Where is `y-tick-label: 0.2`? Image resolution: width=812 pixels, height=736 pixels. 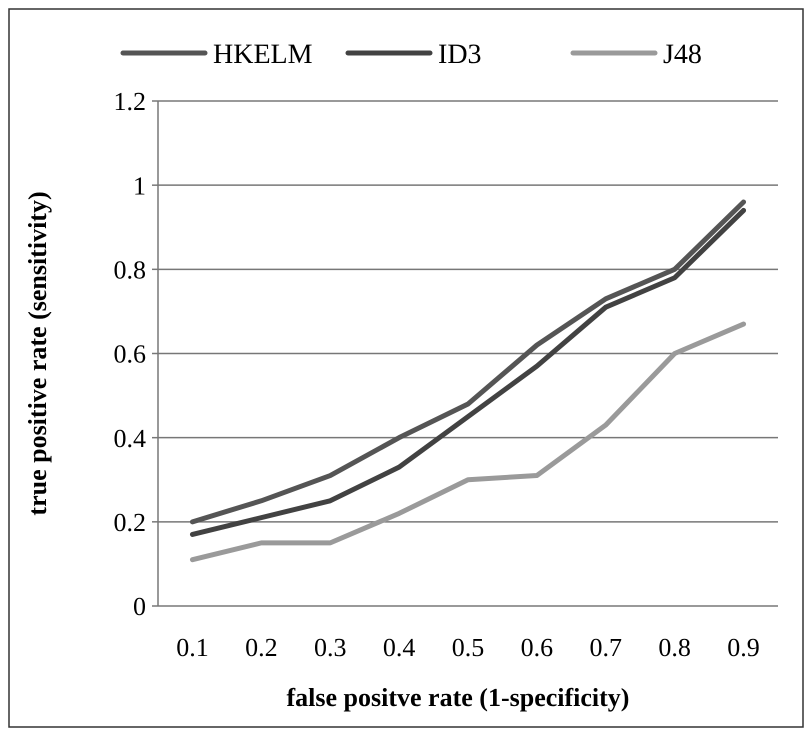 y-tick-label: 0.2 is located at coordinates (130, 522).